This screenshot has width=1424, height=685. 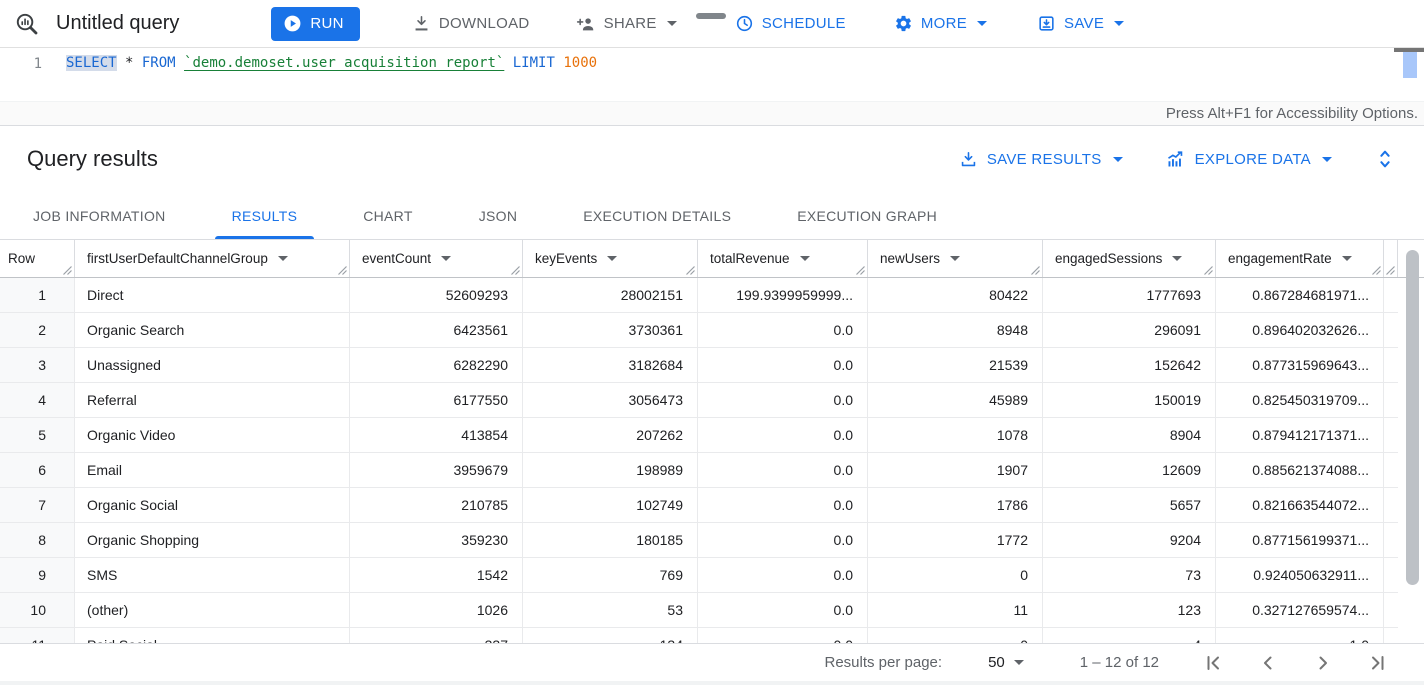 What do you see at coordinates (712, 159) in the screenshot?
I see `query-results-header: Query results SAVE RESULTS` at bounding box center [712, 159].